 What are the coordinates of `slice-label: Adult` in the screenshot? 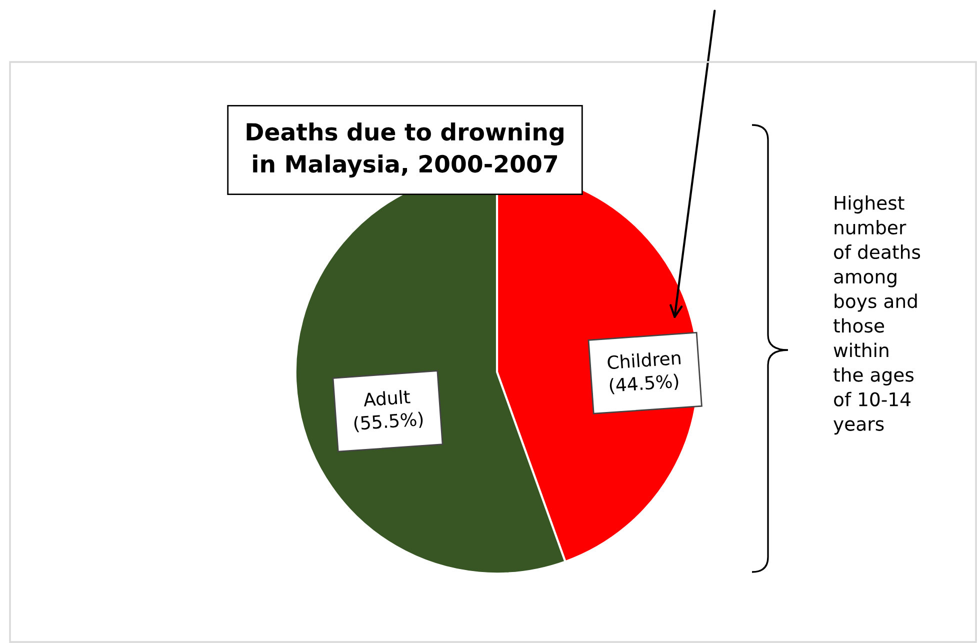 It's located at (386, 398).